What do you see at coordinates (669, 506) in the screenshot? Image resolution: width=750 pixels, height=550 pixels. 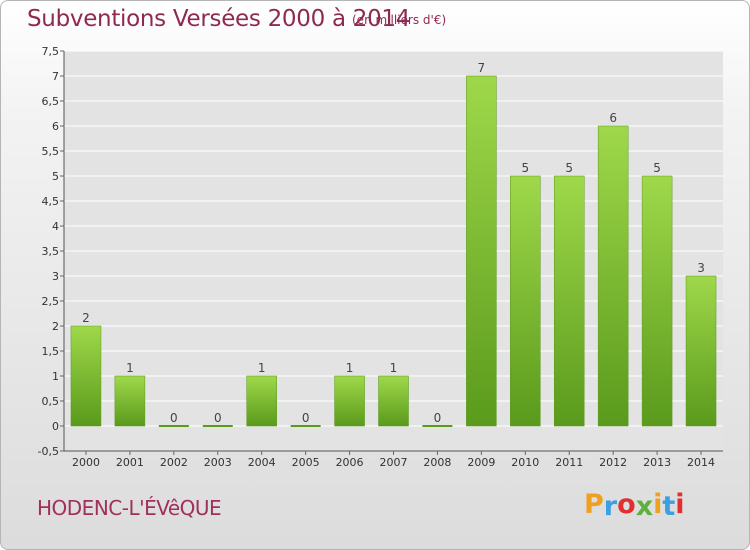 I see `logo-letter: t` at bounding box center [669, 506].